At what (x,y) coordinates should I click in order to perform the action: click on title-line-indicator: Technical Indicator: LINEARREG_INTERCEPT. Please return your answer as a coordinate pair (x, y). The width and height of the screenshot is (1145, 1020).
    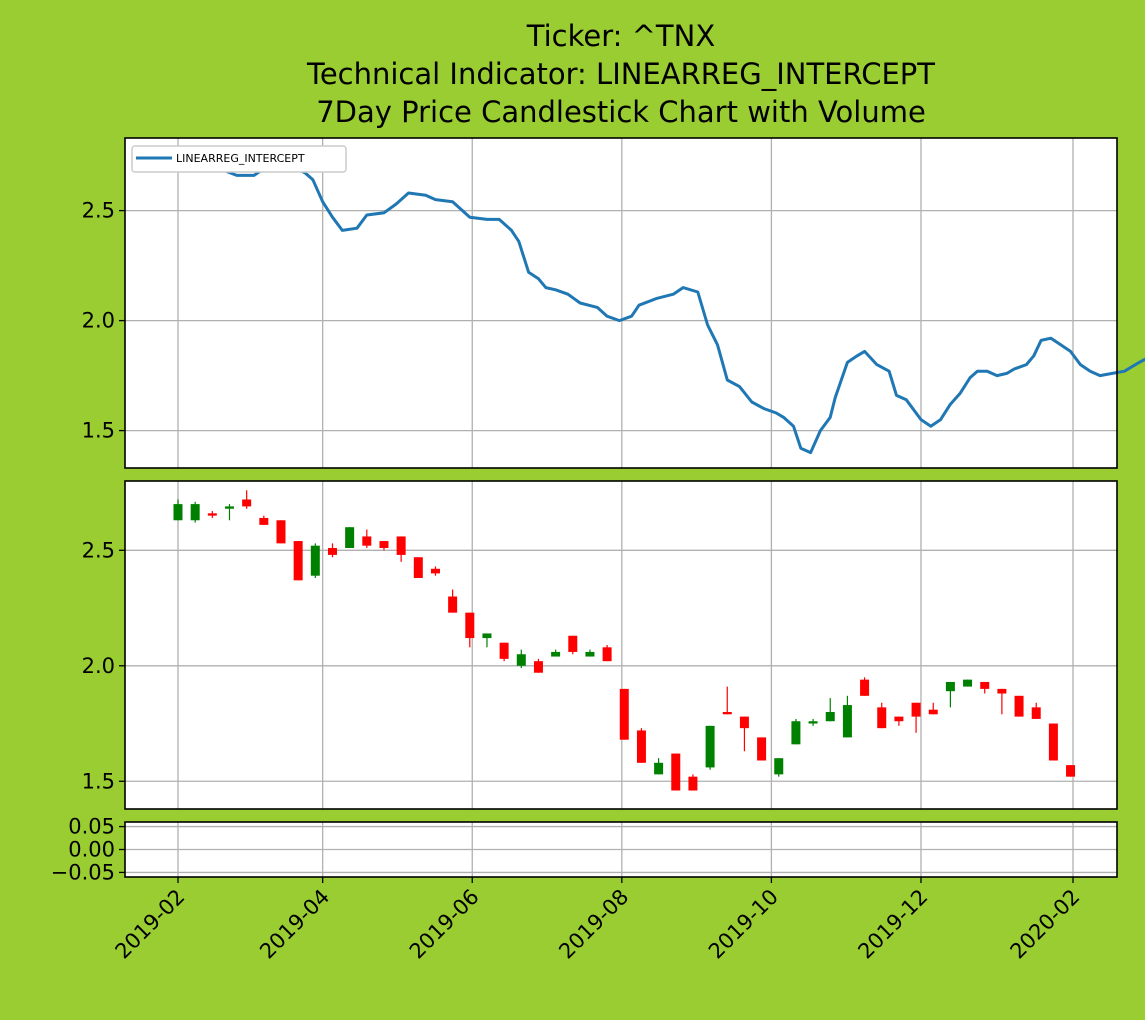
    Looking at the image, I should click on (620, 74).